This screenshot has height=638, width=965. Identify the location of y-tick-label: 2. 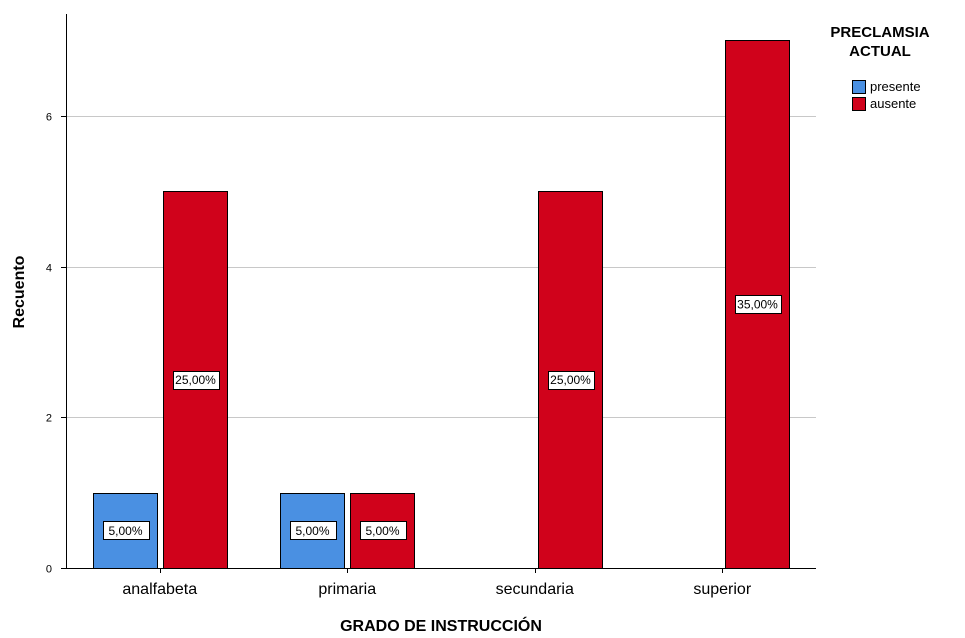
(49, 419).